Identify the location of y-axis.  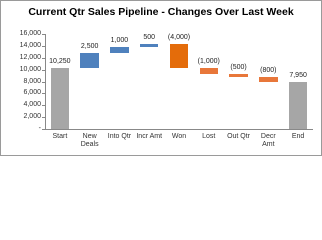
(45, 81).